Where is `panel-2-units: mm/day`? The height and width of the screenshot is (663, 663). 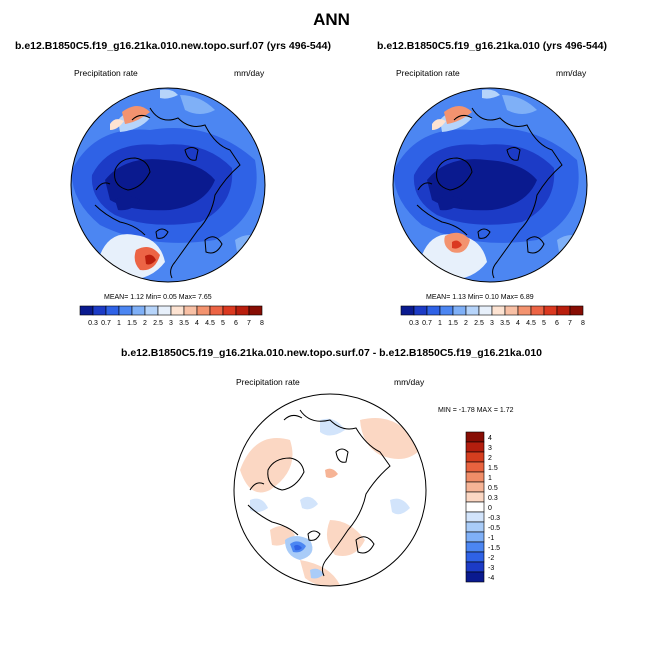 panel-2-units: mm/day is located at coordinates (571, 73).